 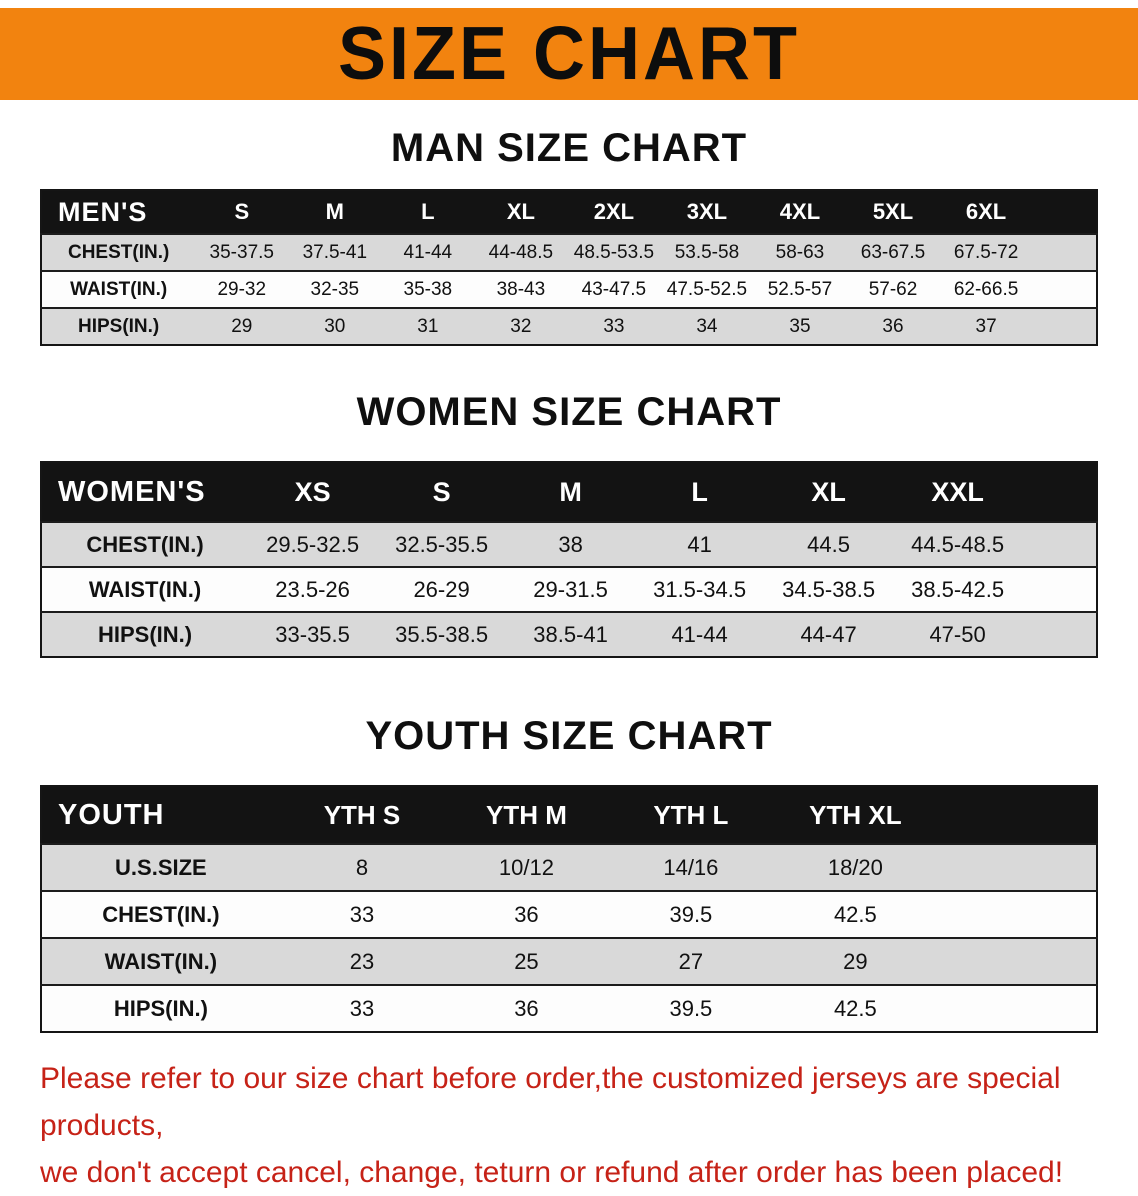 What do you see at coordinates (242, 289) in the screenshot?
I see `size-value: 29-32` at bounding box center [242, 289].